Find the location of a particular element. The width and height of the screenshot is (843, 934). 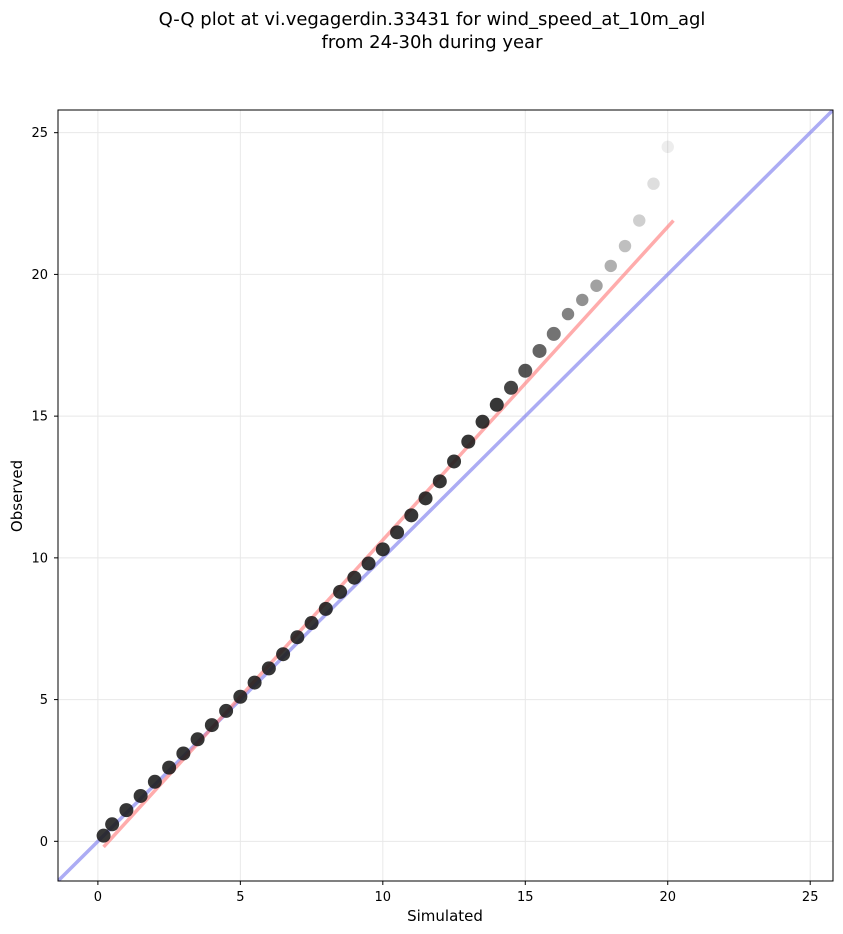

x-tick-label: 25 is located at coordinates (810, 897).